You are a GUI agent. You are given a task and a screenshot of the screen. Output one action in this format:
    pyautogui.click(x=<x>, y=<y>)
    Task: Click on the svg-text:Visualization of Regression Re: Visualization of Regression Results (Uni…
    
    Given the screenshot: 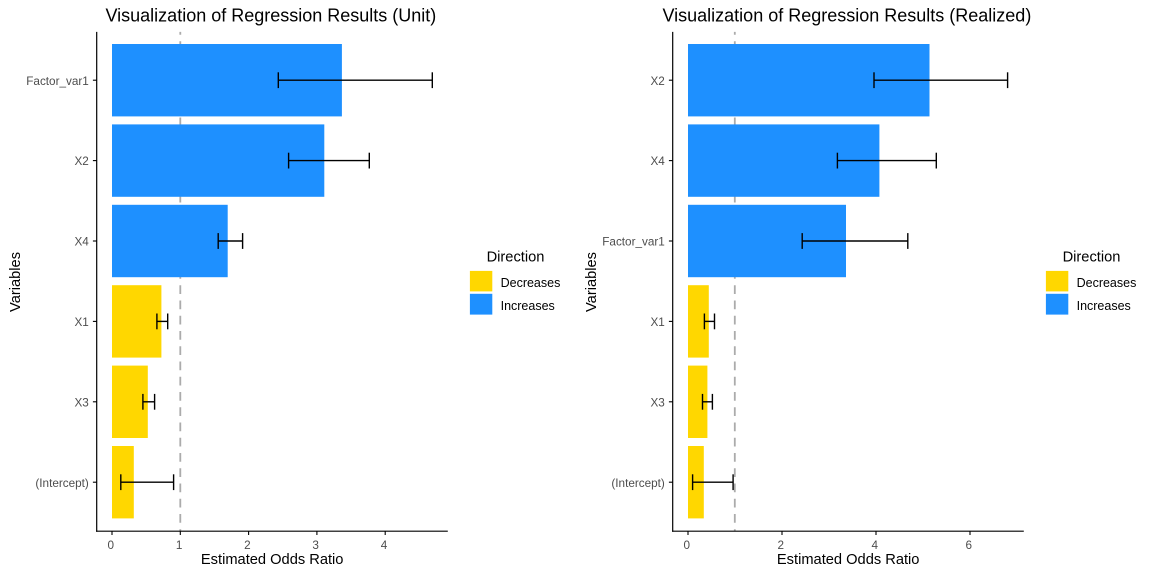 What is the action you would take?
    pyautogui.click(x=270, y=15)
    